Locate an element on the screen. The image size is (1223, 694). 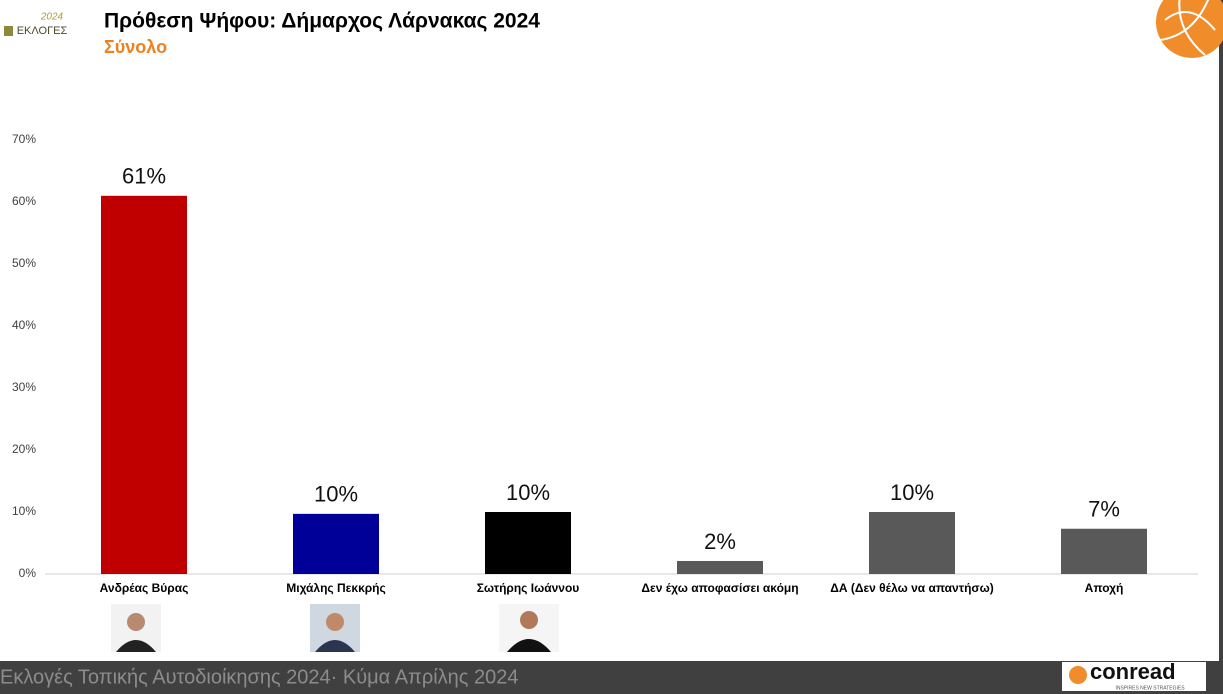
y-tick-label: 60% is located at coordinates (24, 201).